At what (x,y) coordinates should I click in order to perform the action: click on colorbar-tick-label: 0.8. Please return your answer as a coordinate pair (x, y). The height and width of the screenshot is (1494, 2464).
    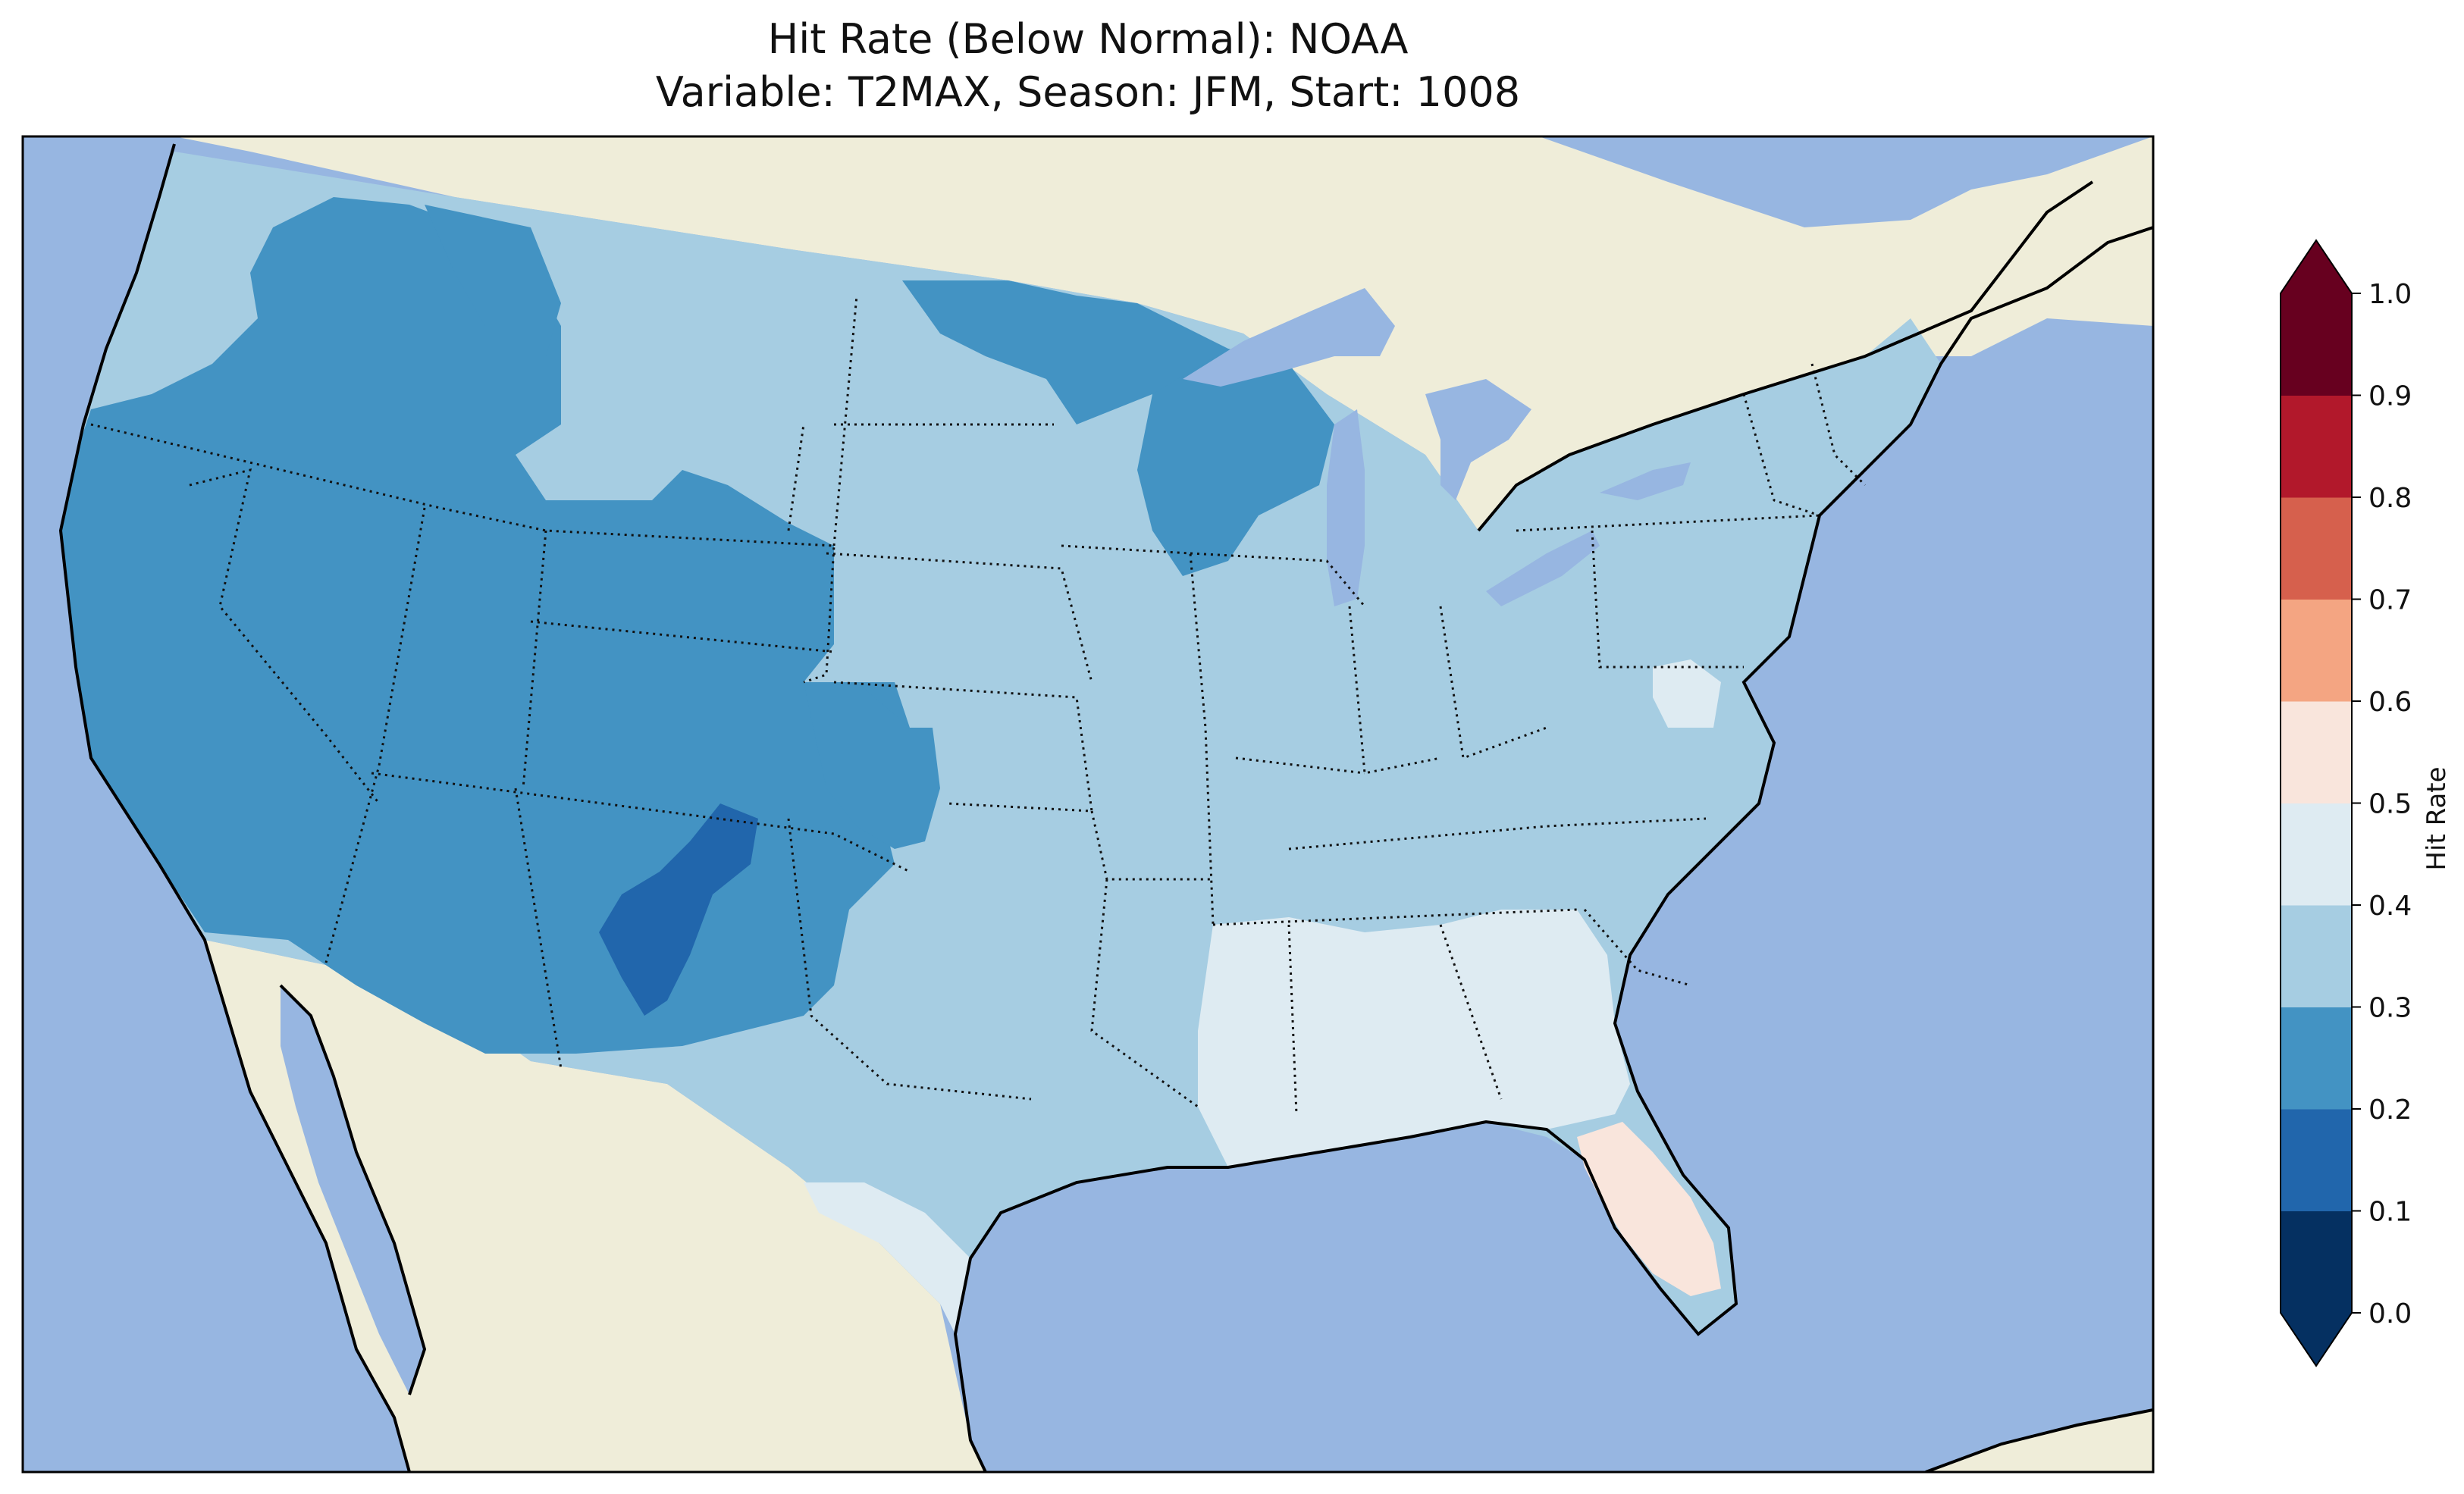
    Looking at the image, I should click on (2390, 498).